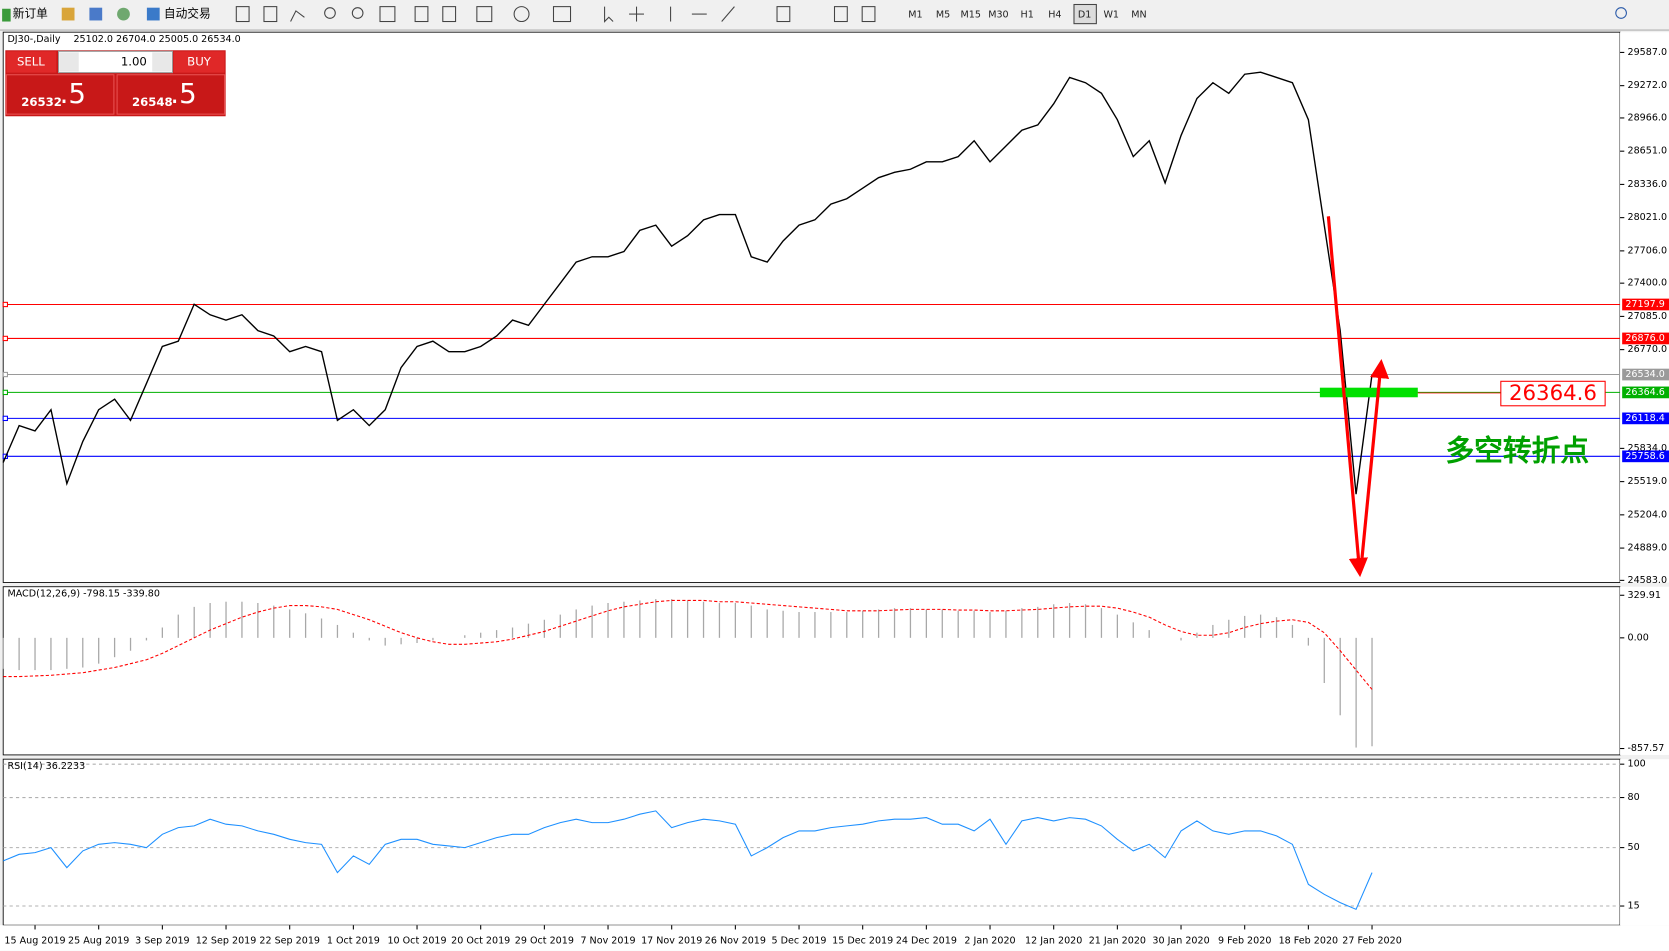  I want to click on signal-line, so click(688, 644).